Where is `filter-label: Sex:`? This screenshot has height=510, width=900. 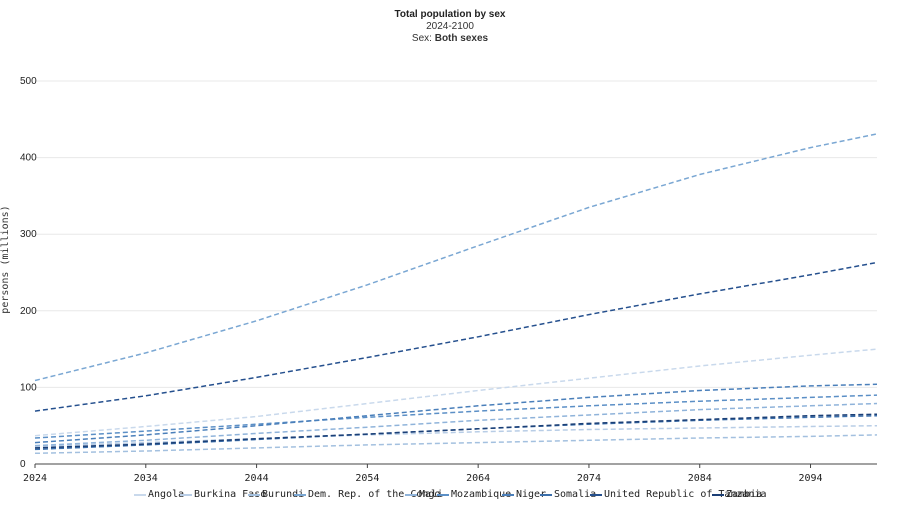
filter-label: Sex: is located at coordinates (423, 38).